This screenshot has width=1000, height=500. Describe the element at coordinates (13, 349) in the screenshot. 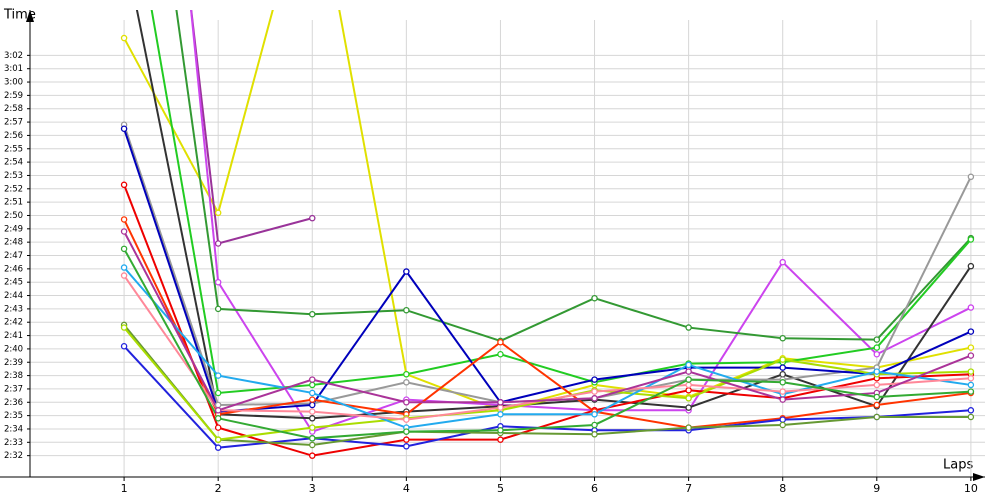

I see `y-tick-label: 2:40` at that location.